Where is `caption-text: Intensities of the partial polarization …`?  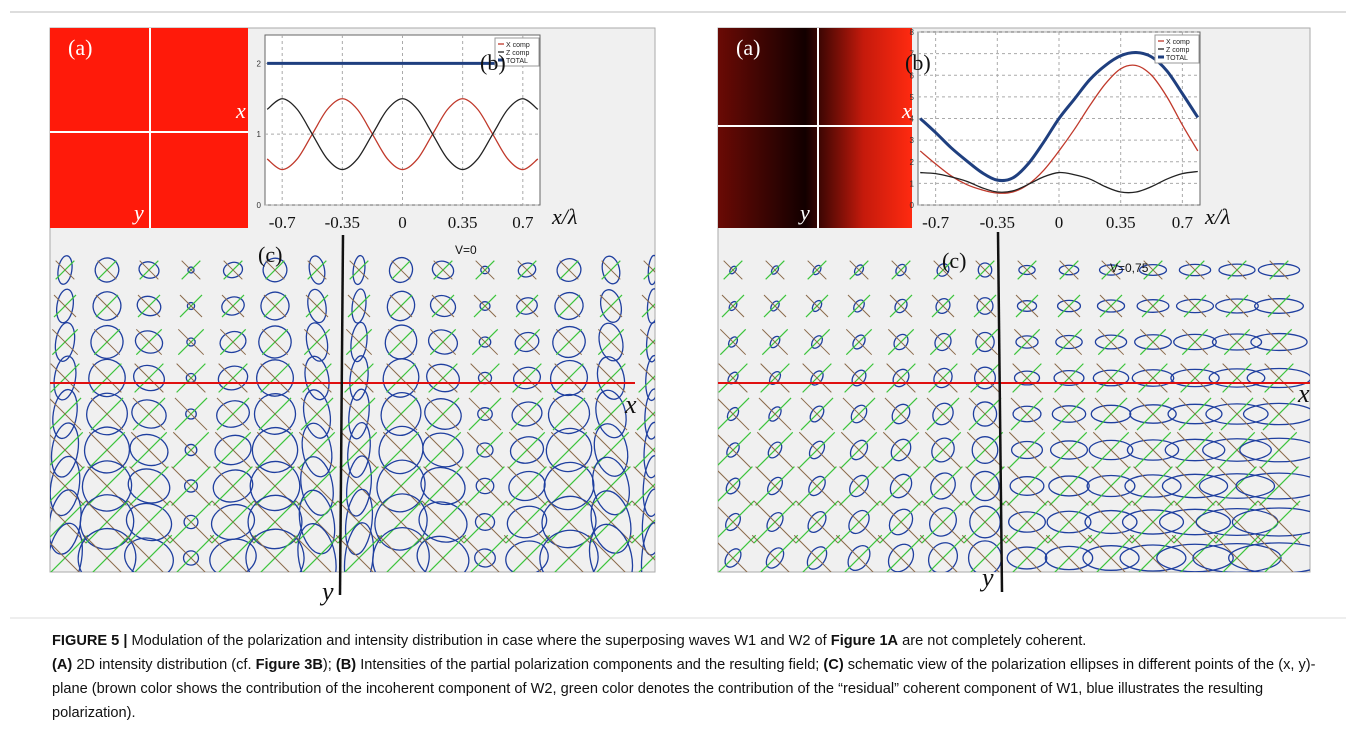
caption-text: Intensities of the partial polarization … is located at coordinates (590, 665).